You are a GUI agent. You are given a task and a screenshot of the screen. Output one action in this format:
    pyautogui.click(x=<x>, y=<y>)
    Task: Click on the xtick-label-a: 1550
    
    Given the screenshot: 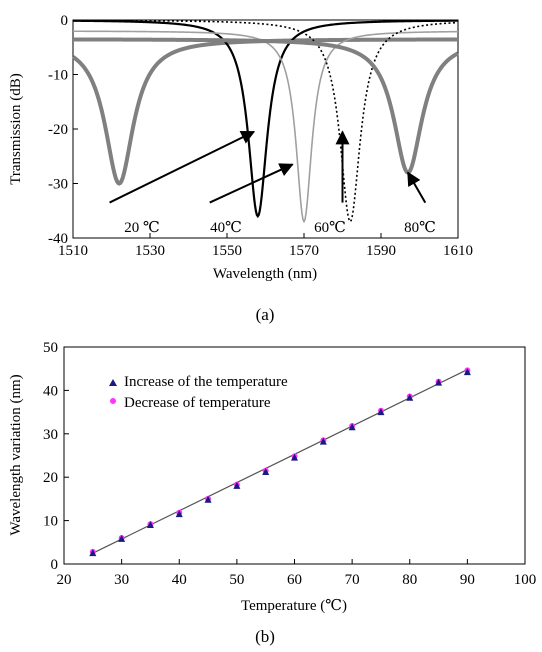 What is the action you would take?
    pyautogui.click(x=227, y=251)
    